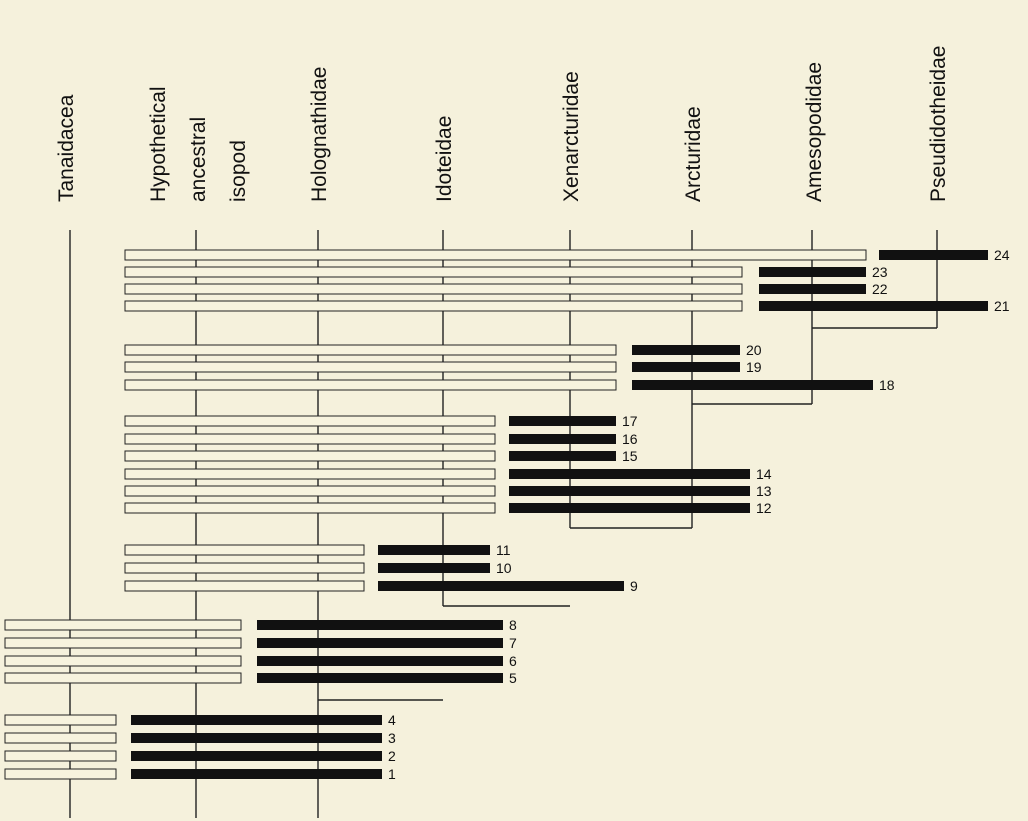  Describe the element at coordinates (513, 678) in the screenshot. I see `character-number-5: 5` at that location.